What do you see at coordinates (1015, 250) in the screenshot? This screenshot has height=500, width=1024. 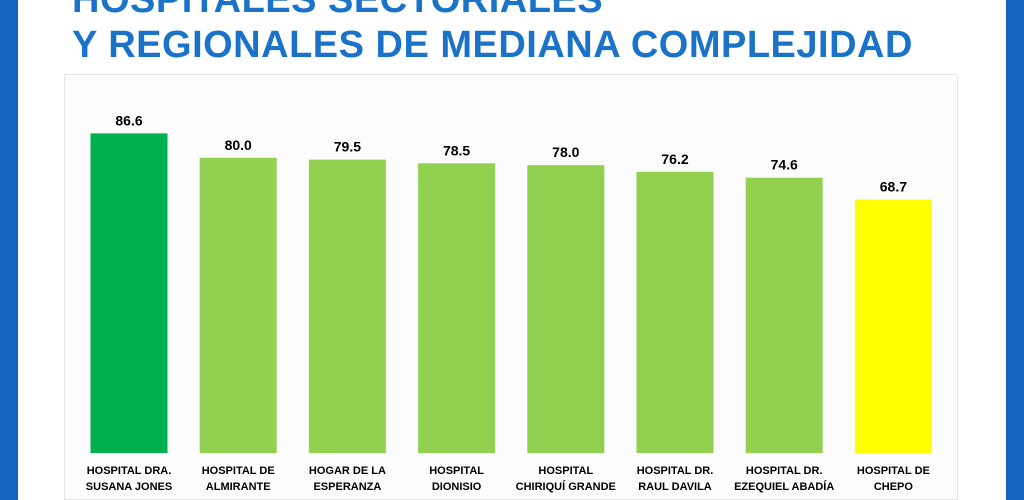 I see `right-frame-border` at bounding box center [1015, 250].